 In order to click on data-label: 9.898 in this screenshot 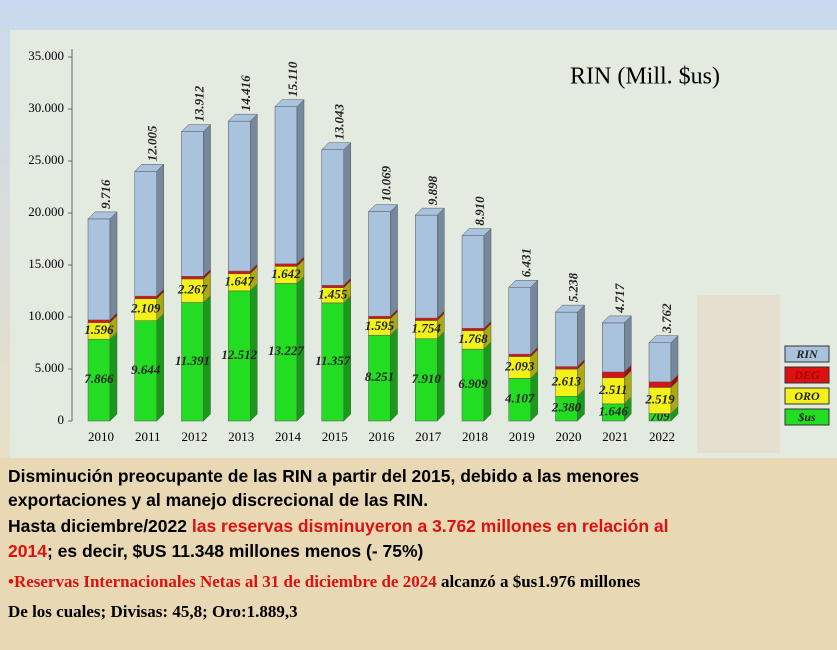, I will do `click(432, 190)`.